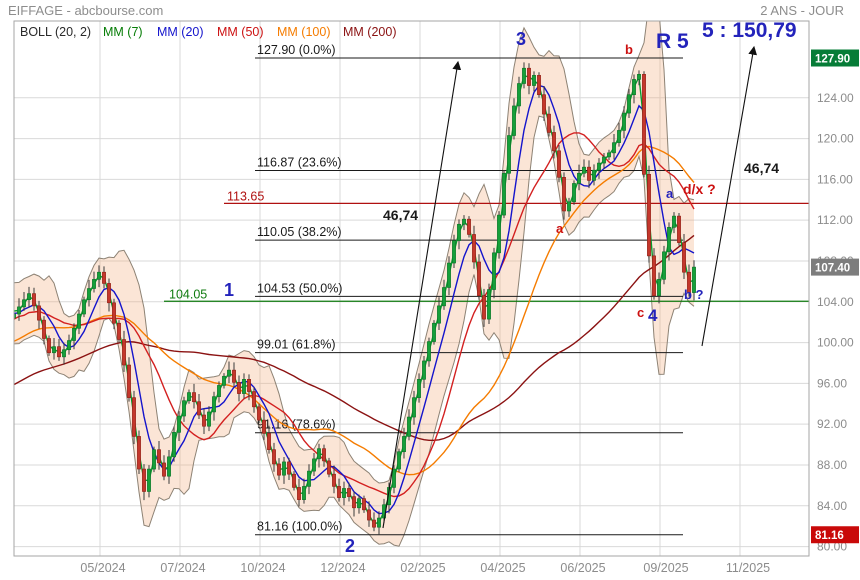 The height and width of the screenshot is (580, 860). I want to click on x-axis-label: 11/2025, so click(748, 568).